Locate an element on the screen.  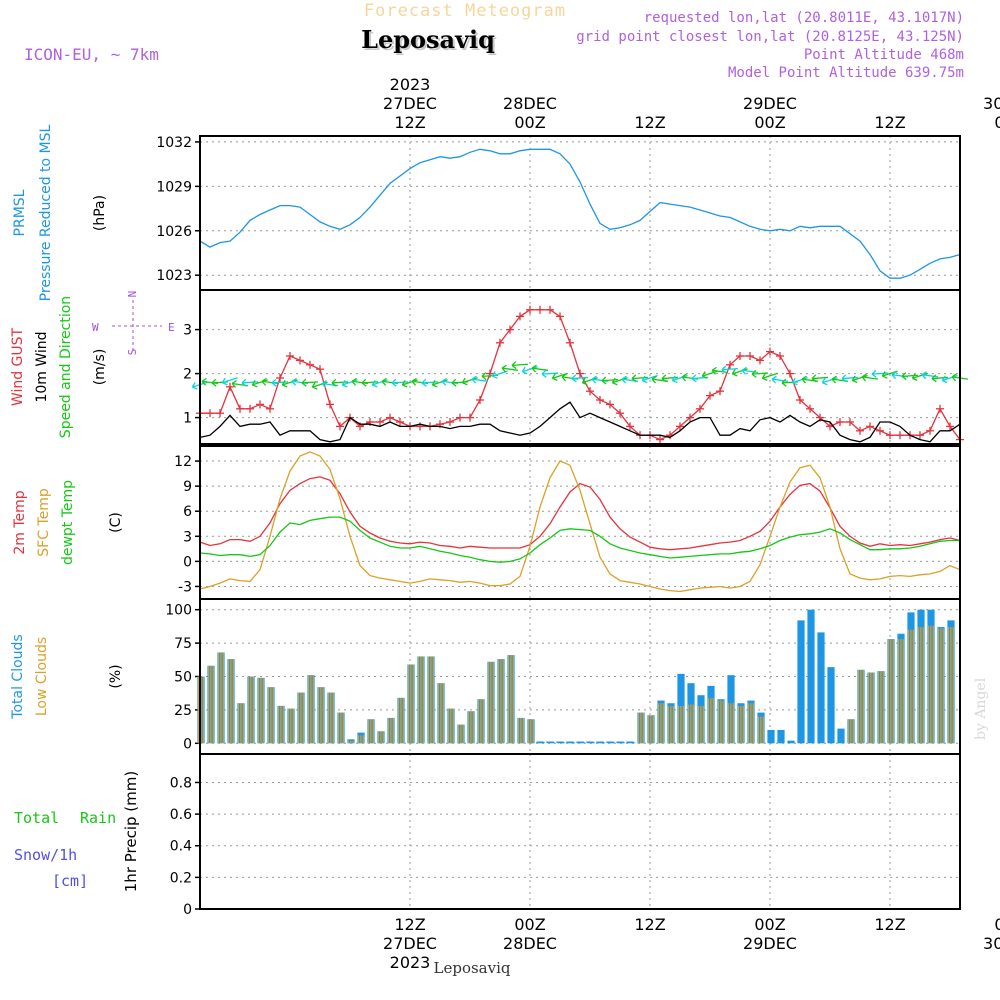
precip-axis-label: 1hr Precip (mm) is located at coordinates (131, 831).